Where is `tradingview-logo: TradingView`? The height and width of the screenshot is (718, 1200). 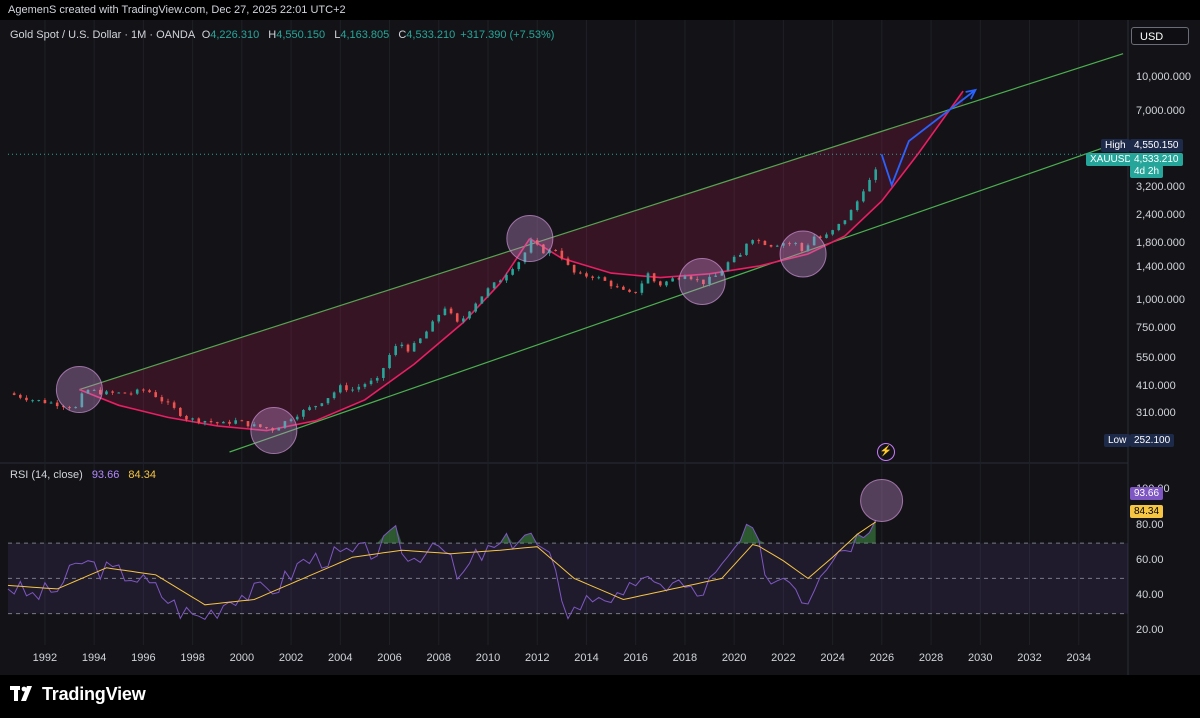 tradingview-logo: TradingView is located at coordinates (78, 694).